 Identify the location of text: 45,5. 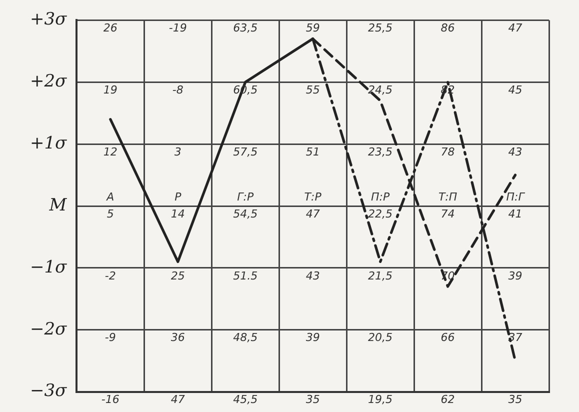
(245, 399).